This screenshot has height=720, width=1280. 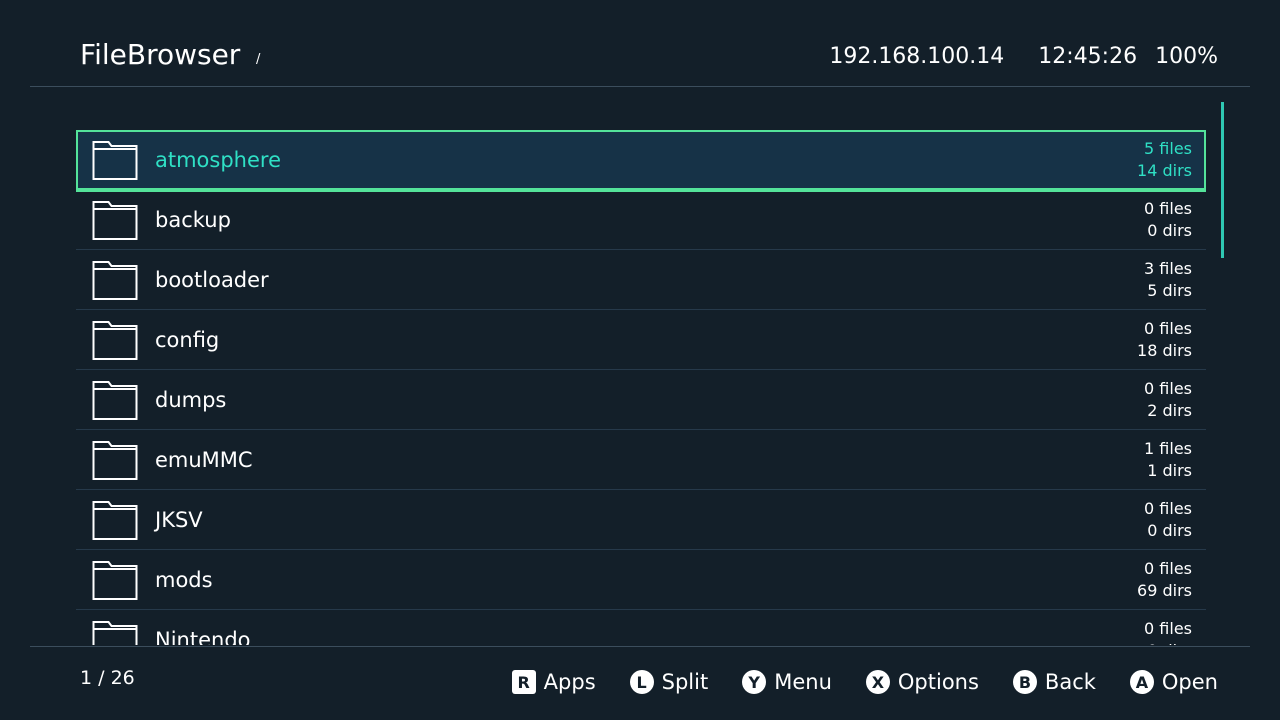 I want to click on folder-row: config 0 files 18 dirs, so click(x=641, y=340).